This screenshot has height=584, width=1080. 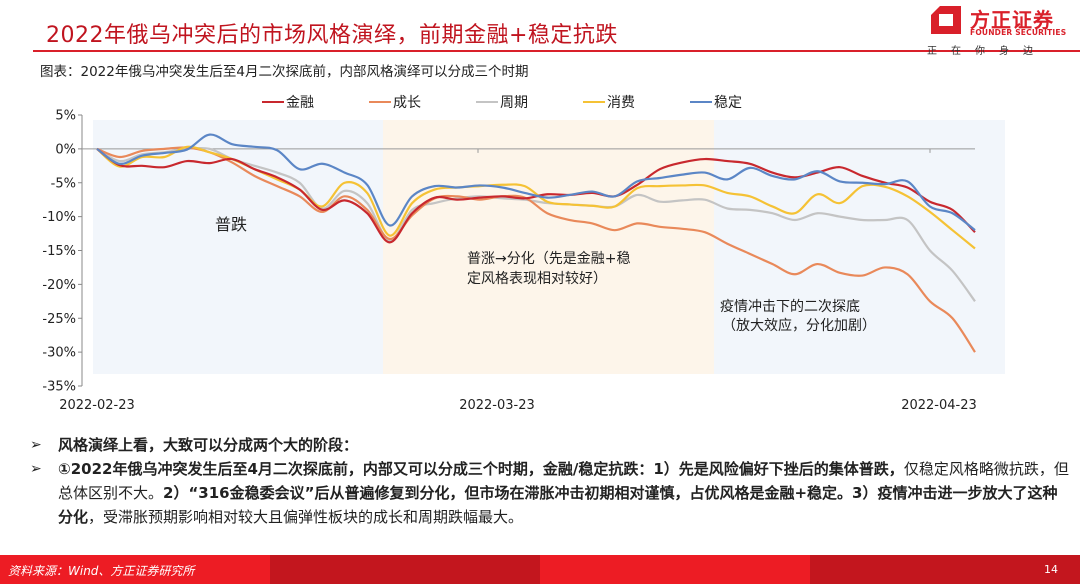 I want to click on logo-slogan: 正在你身边, so click(x=987, y=51).